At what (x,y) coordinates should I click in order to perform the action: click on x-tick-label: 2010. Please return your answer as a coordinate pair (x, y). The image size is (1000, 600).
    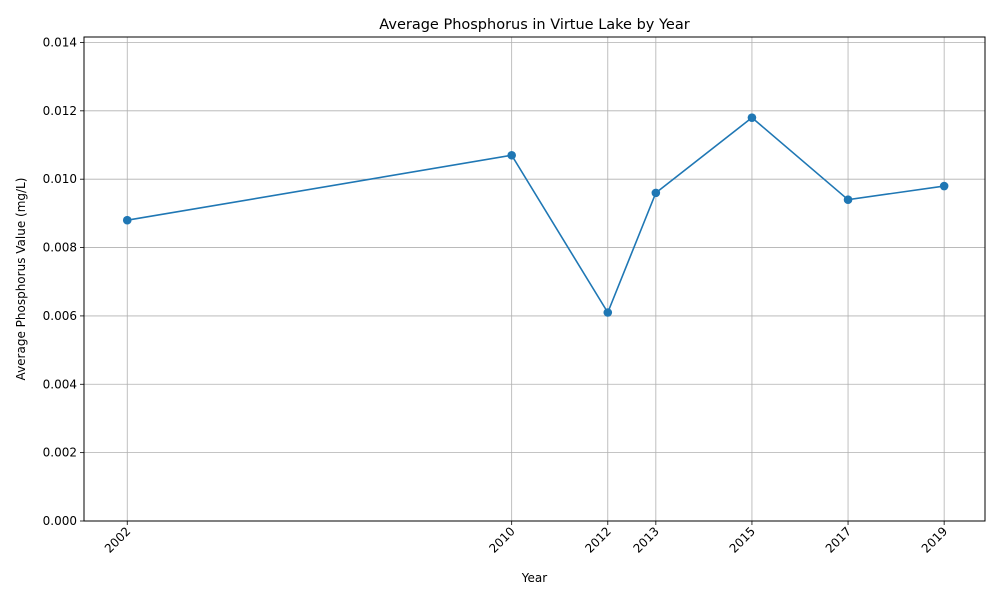
    Looking at the image, I should click on (501, 539).